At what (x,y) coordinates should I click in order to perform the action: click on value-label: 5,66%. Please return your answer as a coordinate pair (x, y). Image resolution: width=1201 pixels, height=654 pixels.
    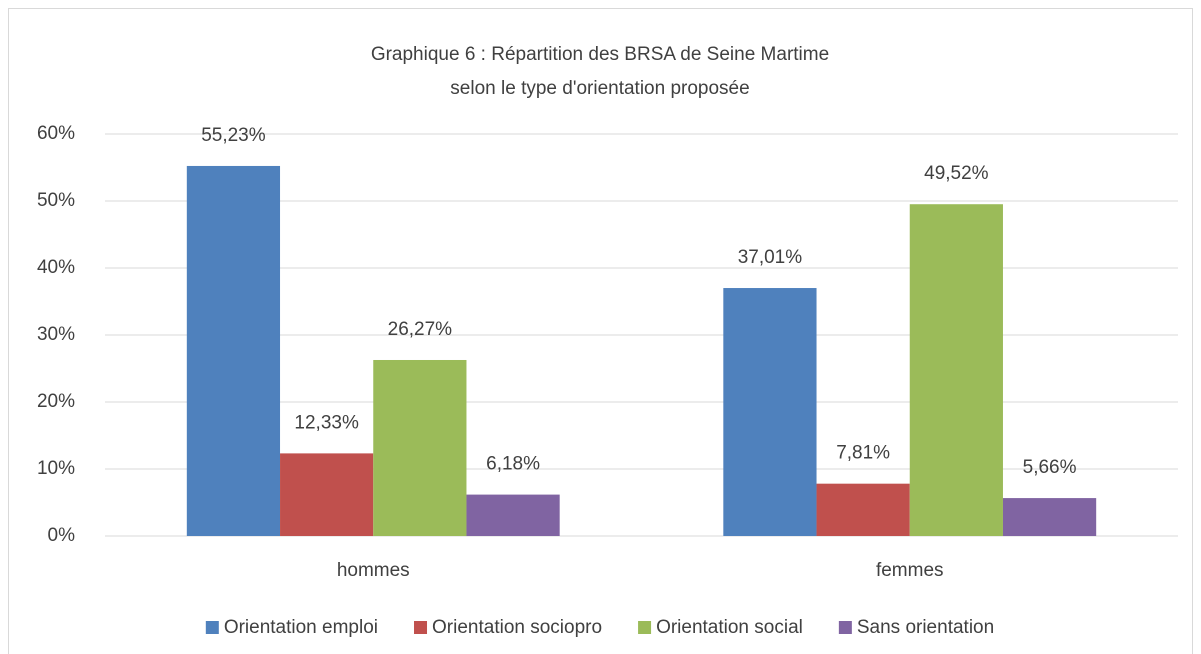
    Looking at the image, I should click on (1050, 467).